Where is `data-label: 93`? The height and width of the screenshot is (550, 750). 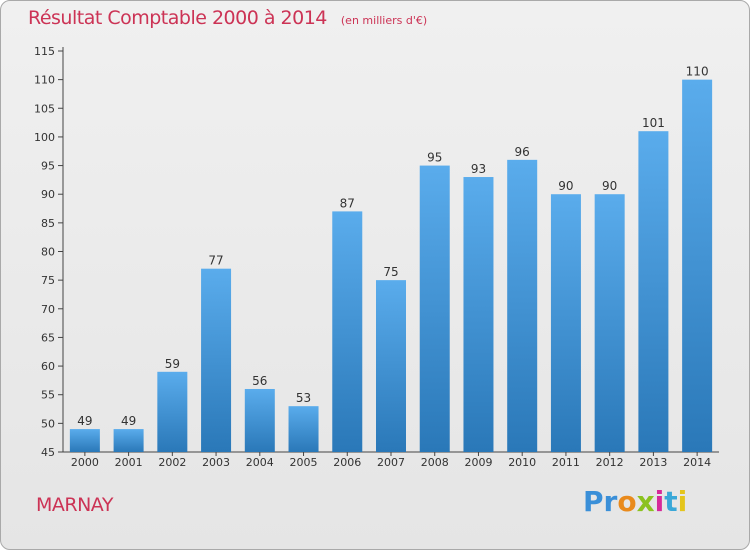
data-label: 93 is located at coordinates (478, 169).